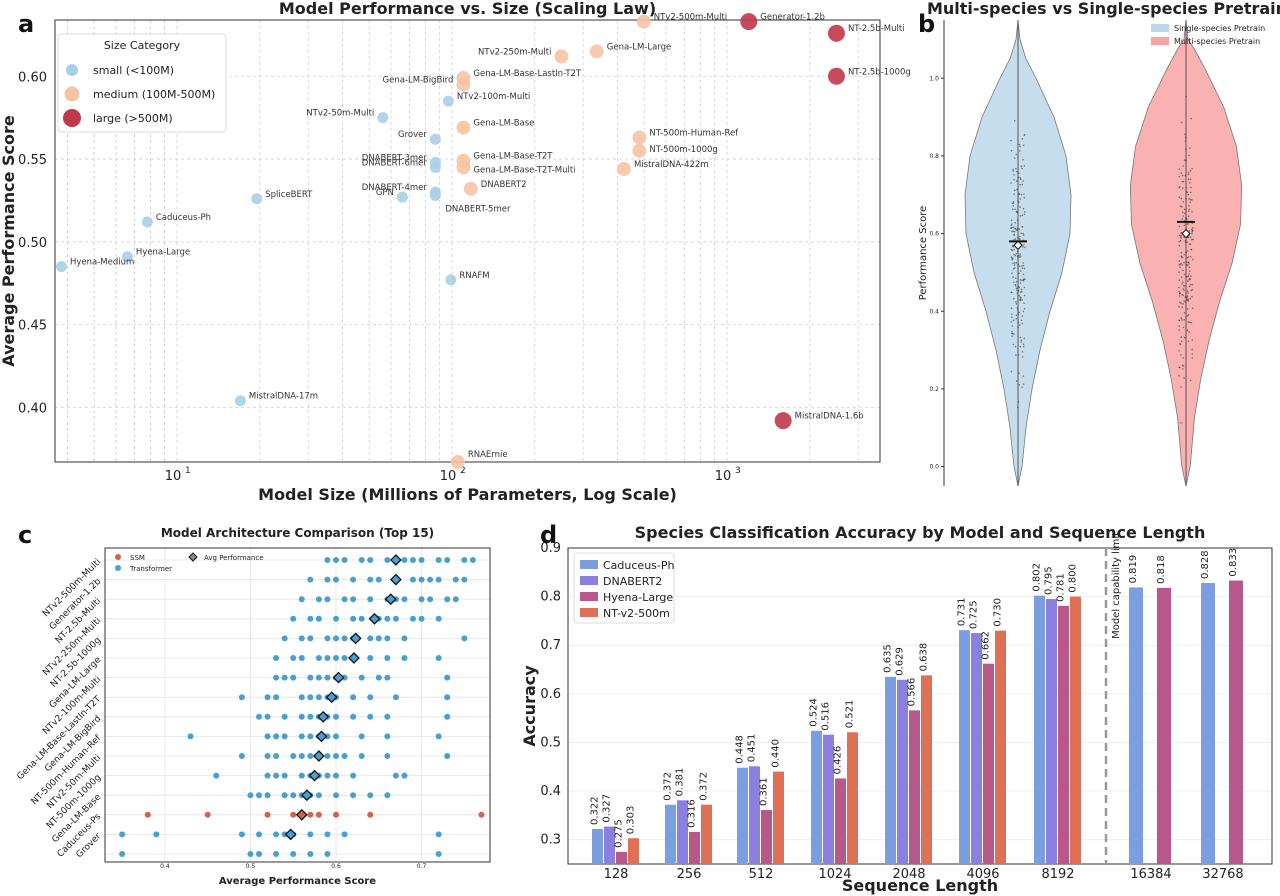 The image size is (1280, 896). What do you see at coordinates (1061, 587) in the screenshot?
I see `data-label: 0.781` at bounding box center [1061, 587].